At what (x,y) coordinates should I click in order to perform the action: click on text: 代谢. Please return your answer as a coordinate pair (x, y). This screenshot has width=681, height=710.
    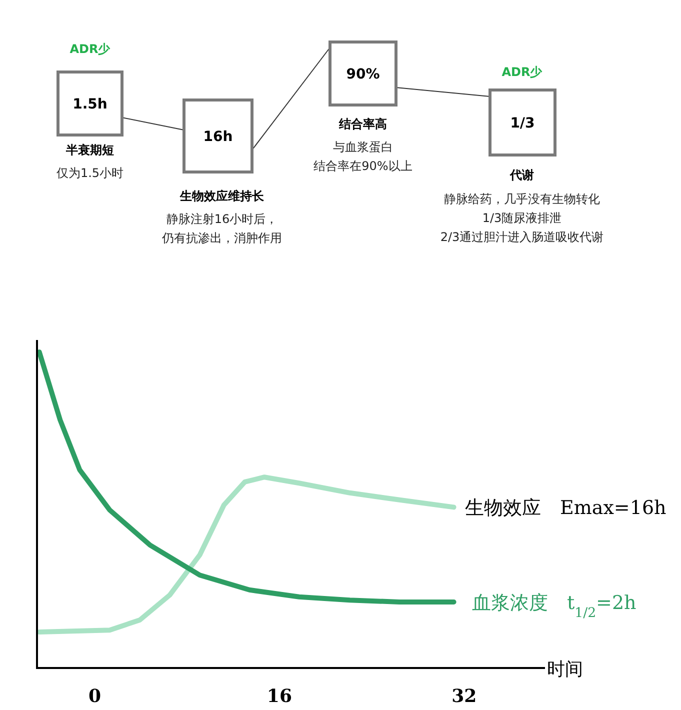
    Looking at the image, I should click on (521, 175).